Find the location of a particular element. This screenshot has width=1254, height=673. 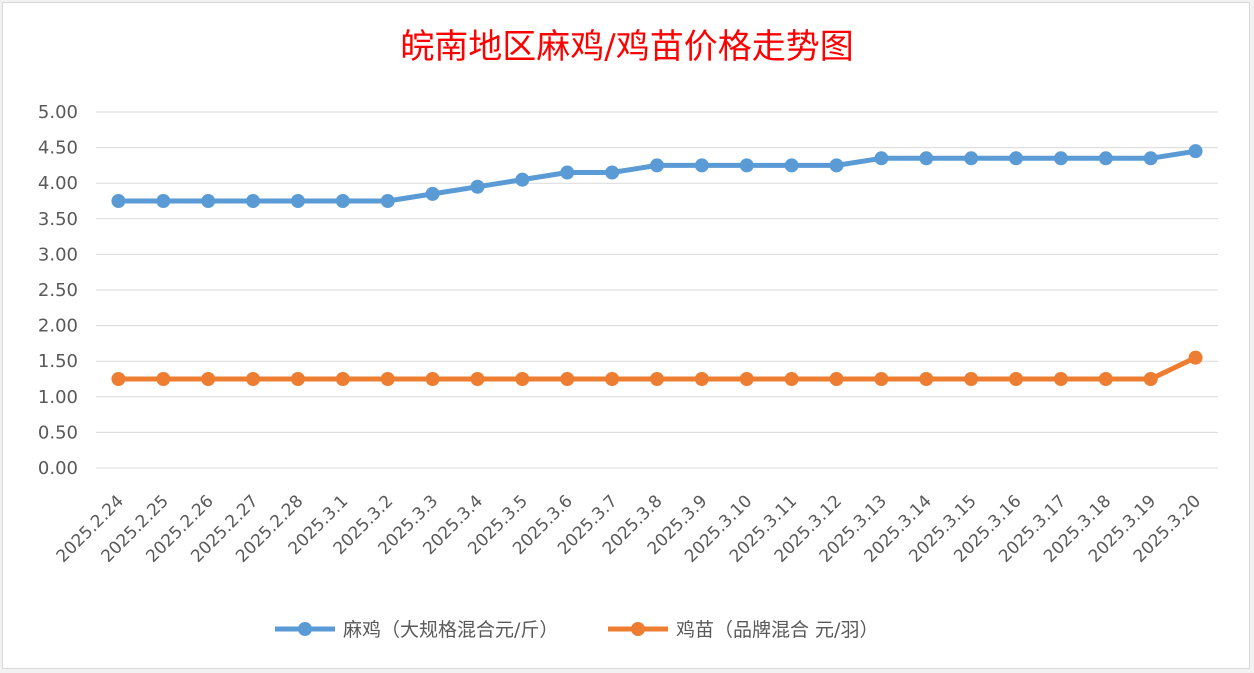

y-tick-label: 4.00 is located at coordinates (58, 183).